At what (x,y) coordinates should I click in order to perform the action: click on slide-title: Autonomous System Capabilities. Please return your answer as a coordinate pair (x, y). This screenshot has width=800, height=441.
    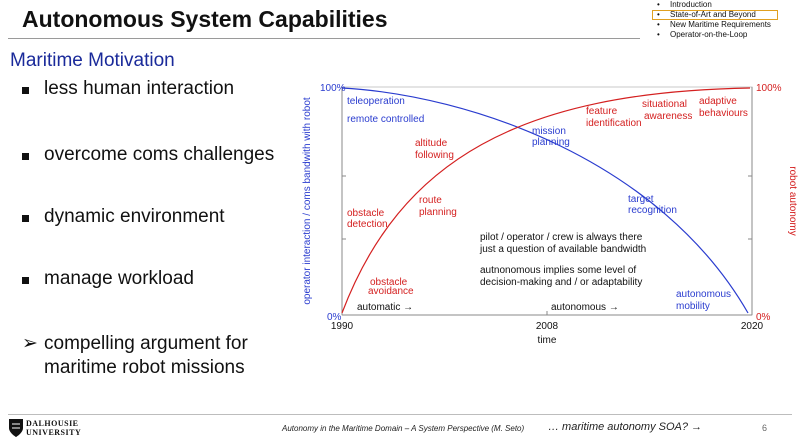
    Looking at the image, I should click on (205, 19).